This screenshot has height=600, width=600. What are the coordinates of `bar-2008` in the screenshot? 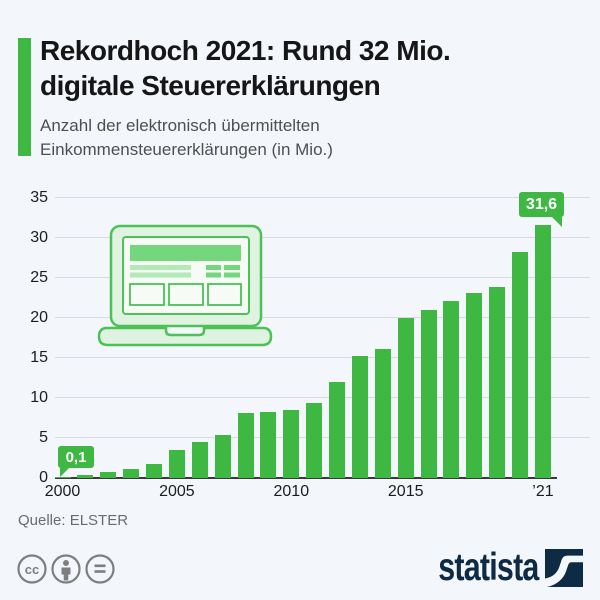 It's located at (245, 445).